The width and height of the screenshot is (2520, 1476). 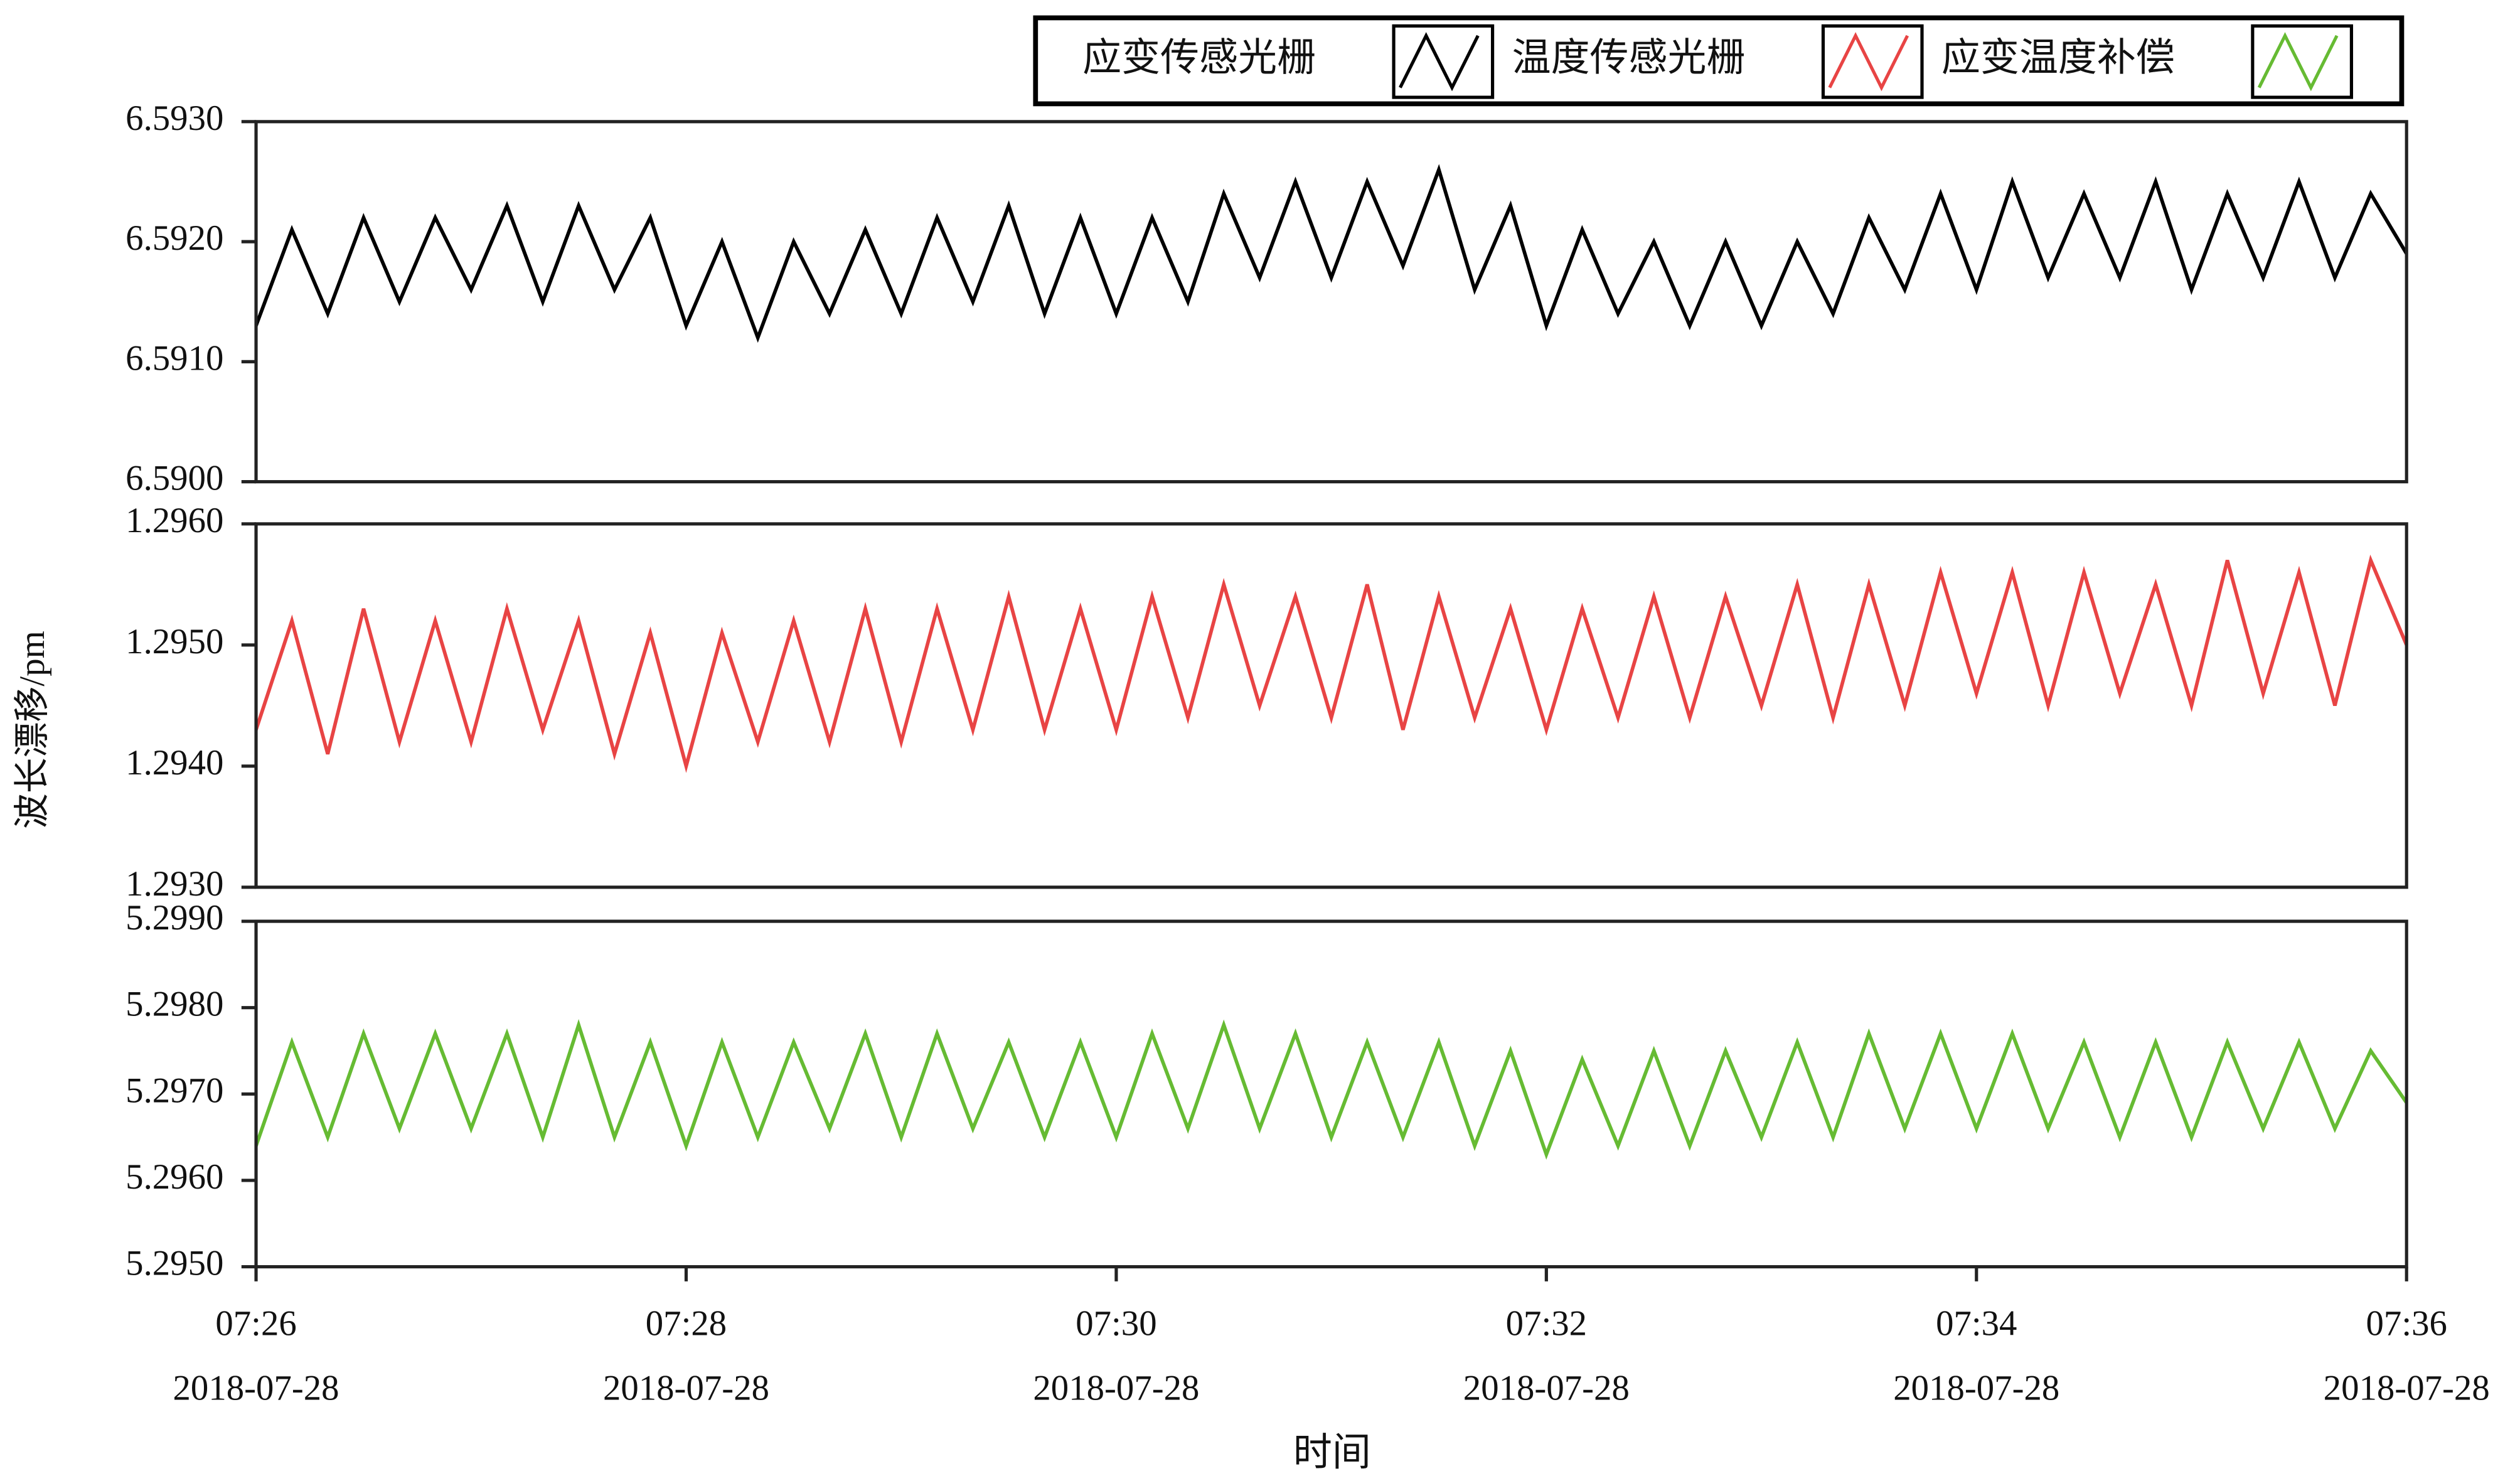 What do you see at coordinates (174, 1177) in the screenshot?
I see `y-tick-label: 5.2960` at bounding box center [174, 1177].